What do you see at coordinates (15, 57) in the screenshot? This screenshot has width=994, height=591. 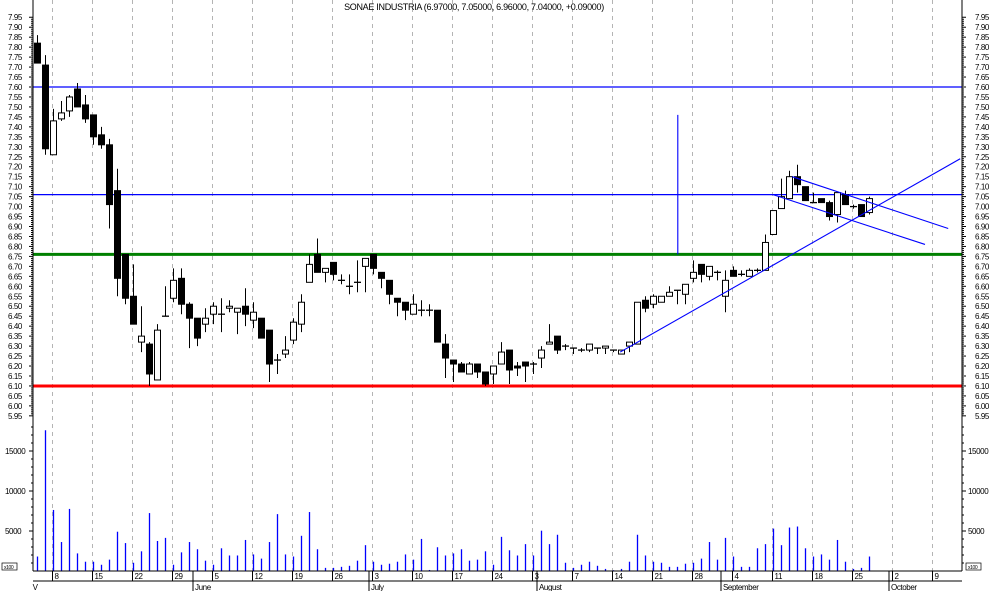 I see `y-tick-label-left: 7.75` at bounding box center [15, 57].